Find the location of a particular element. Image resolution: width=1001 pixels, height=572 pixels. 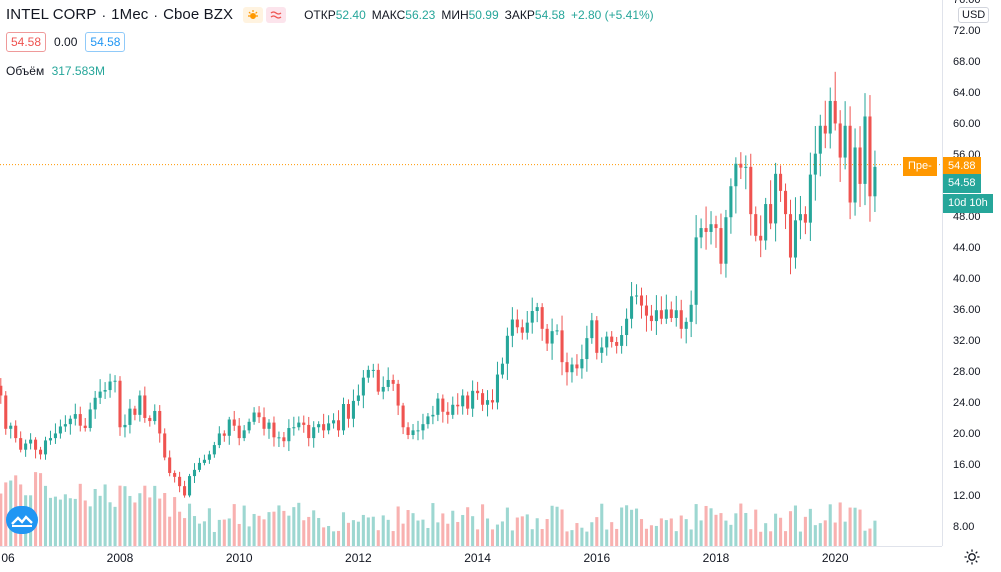

price-tick: 16.00 is located at coordinates (967, 465).